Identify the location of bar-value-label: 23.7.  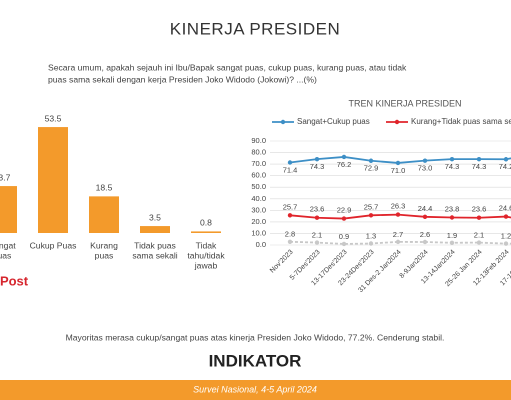
(5, 177).